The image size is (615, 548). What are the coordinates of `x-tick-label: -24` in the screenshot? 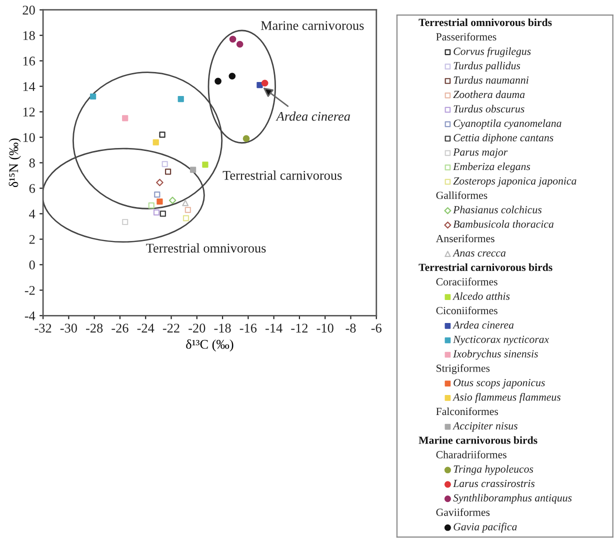 It's located at (145, 328).